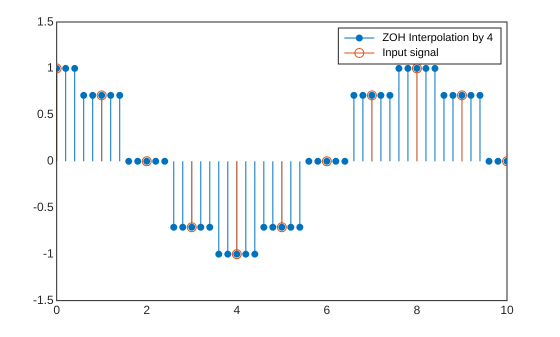 This screenshot has height=337, width=560. Describe the element at coordinates (410, 53) in the screenshot. I see `legend-label: Input signal` at that location.